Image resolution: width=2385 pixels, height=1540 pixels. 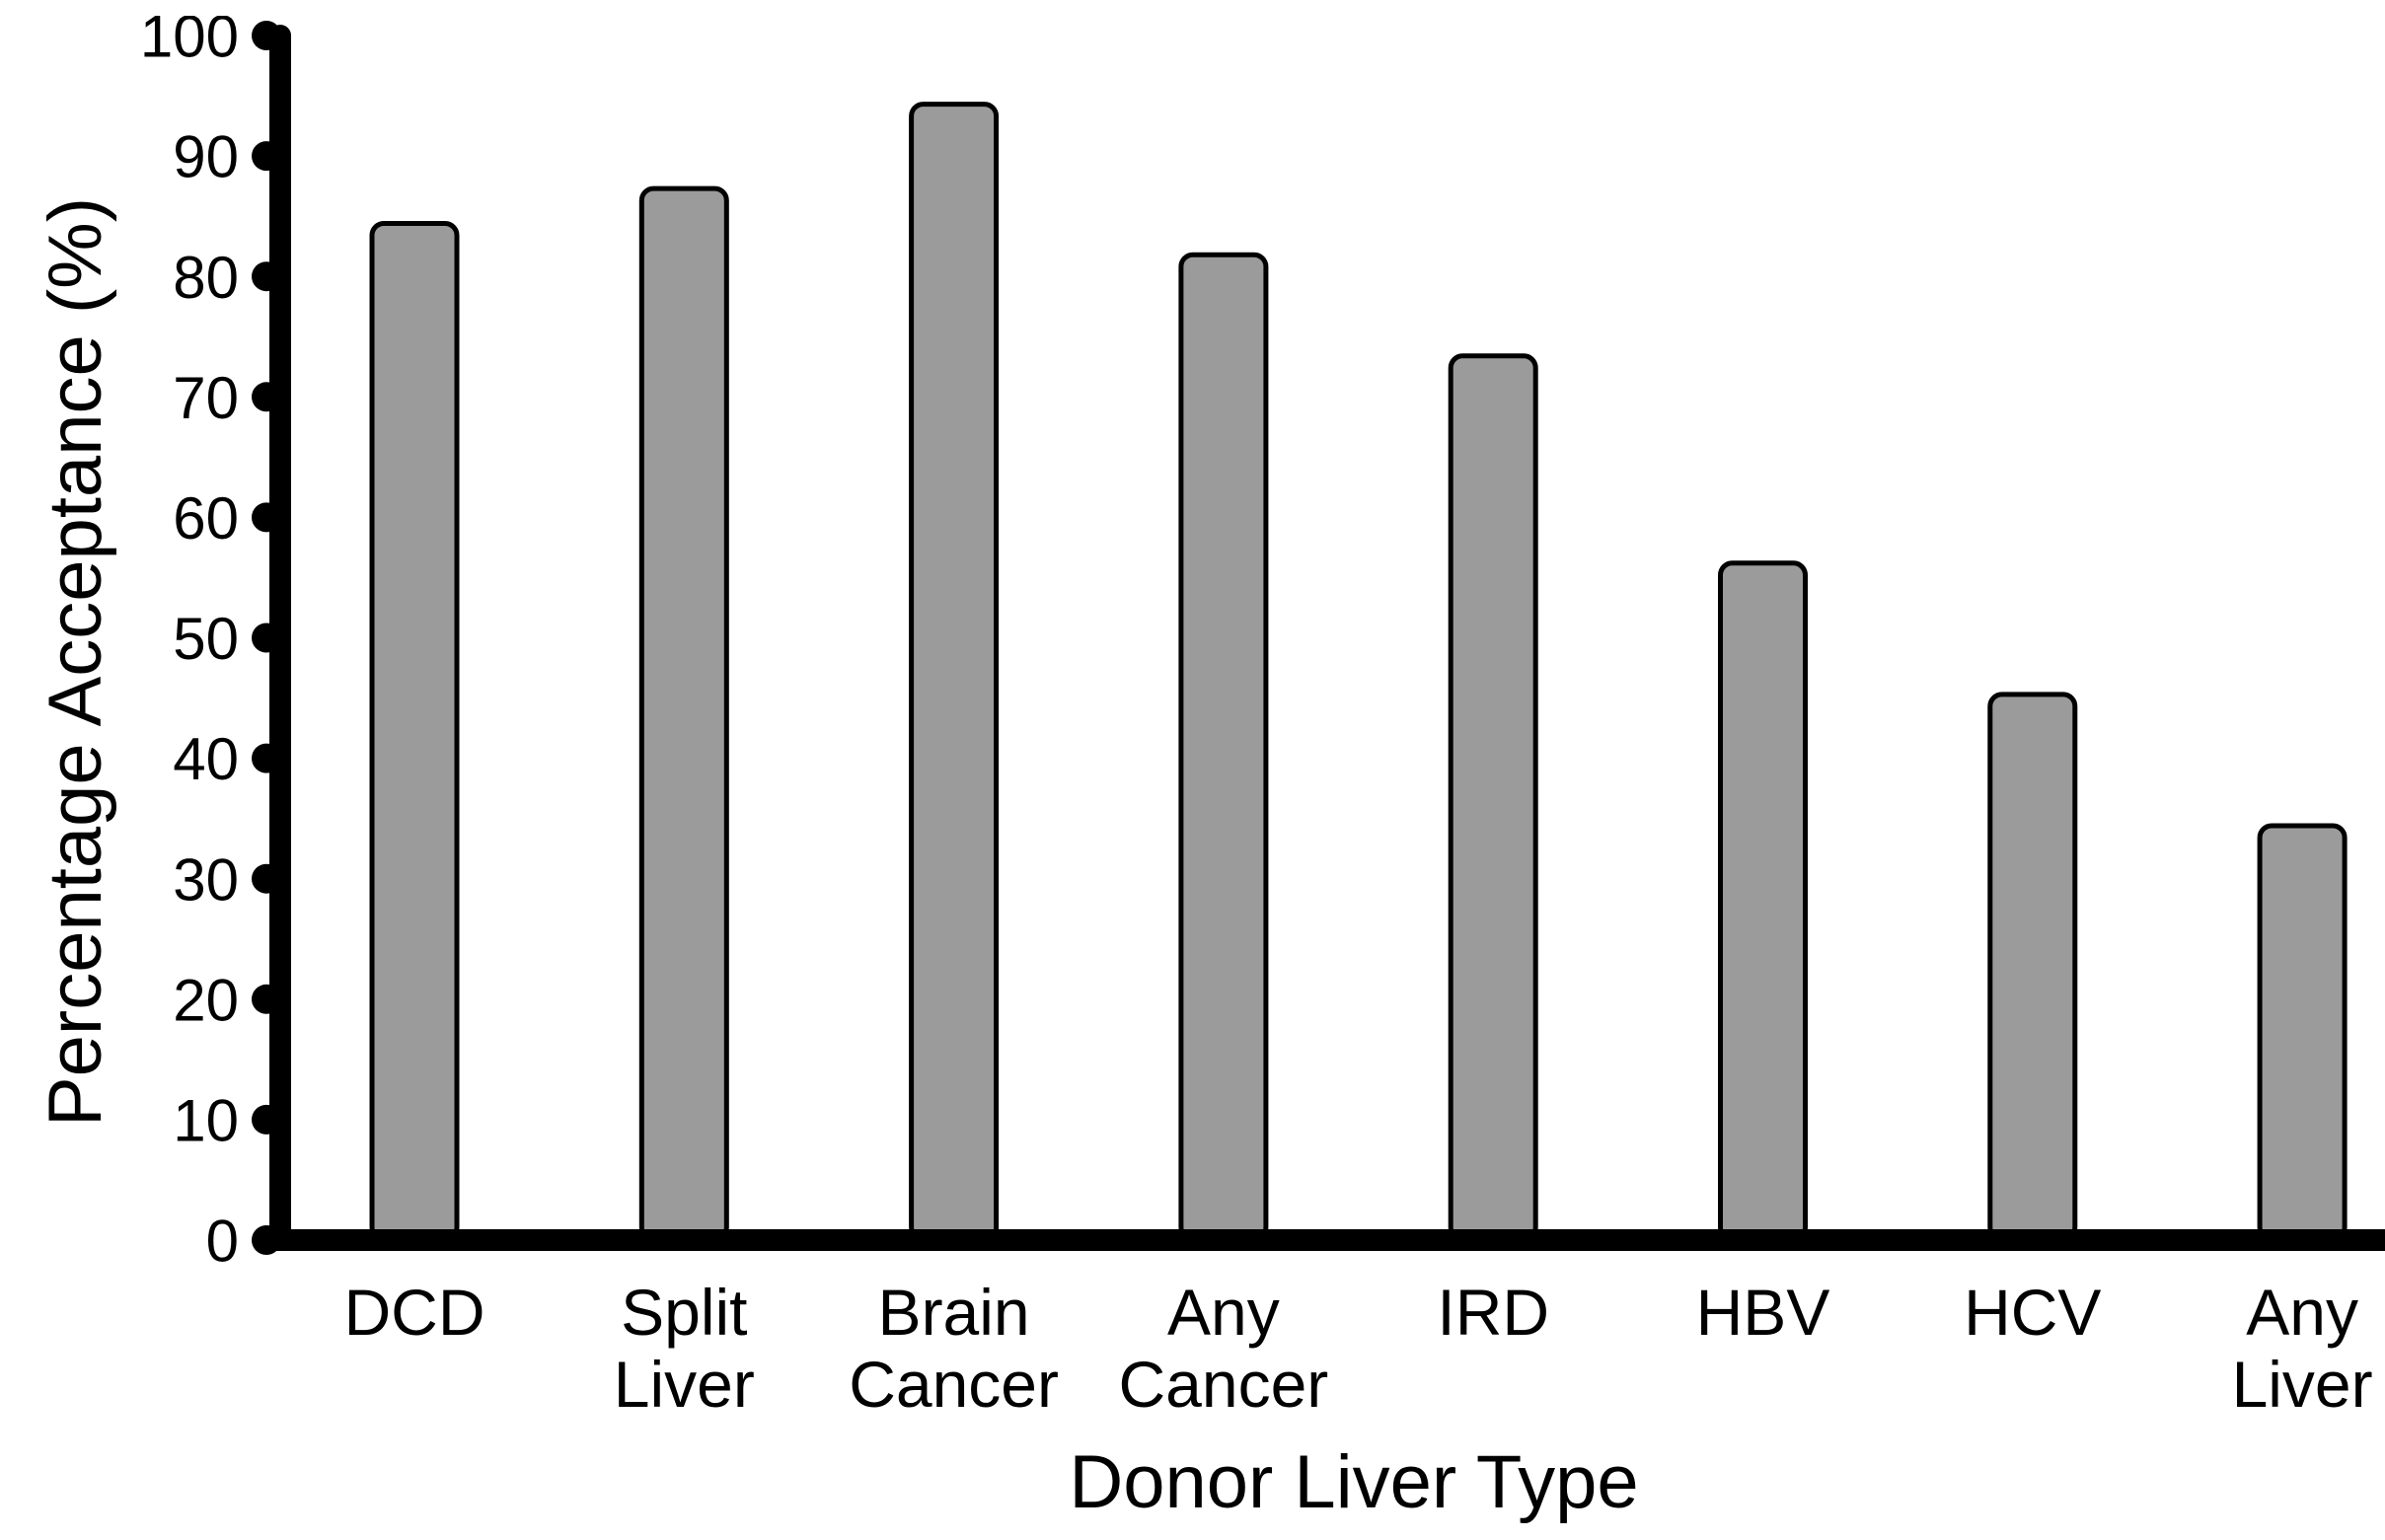 What do you see at coordinates (684, 1384) in the screenshot?
I see `x-tick-label-split-liver-line2: Liver` at bounding box center [684, 1384].